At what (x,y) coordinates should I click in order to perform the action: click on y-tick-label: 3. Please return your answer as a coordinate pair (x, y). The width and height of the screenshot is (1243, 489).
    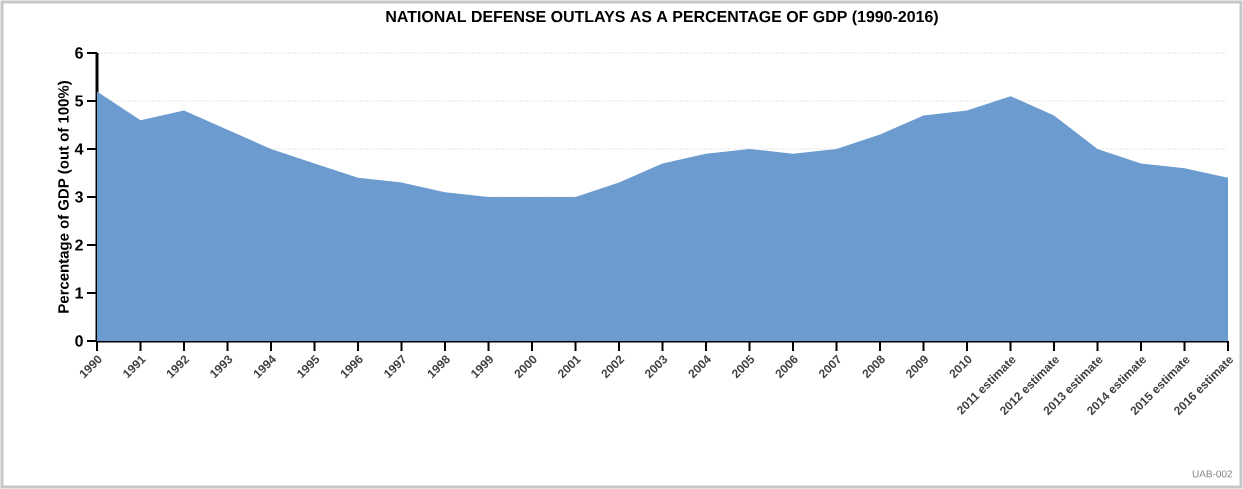
    Looking at the image, I should click on (78, 197).